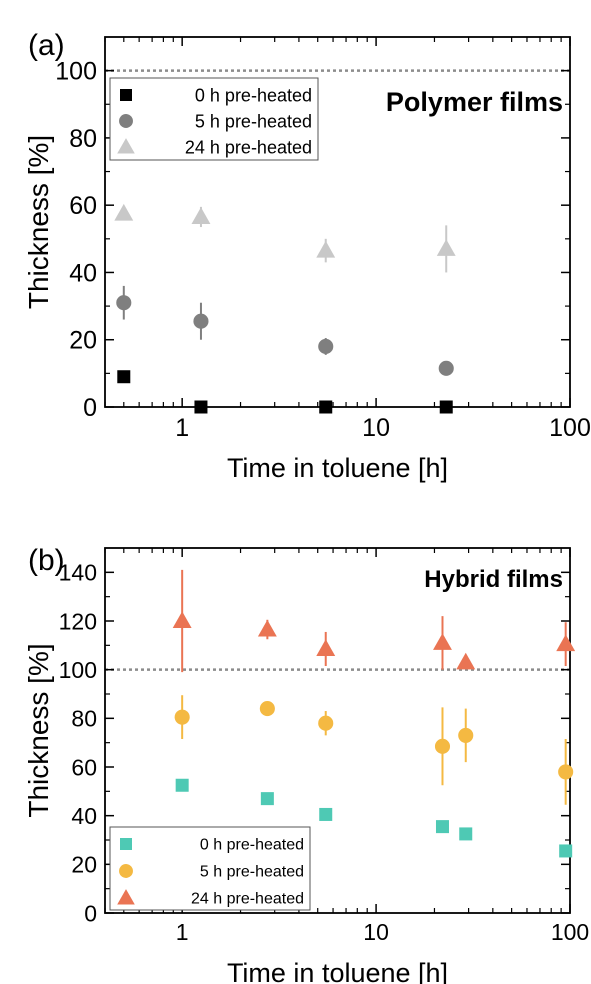  What do you see at coordinates (493, 579) in the screenshot?
I see `chart-title: Hybrid films` at bounding box center [493, 579].